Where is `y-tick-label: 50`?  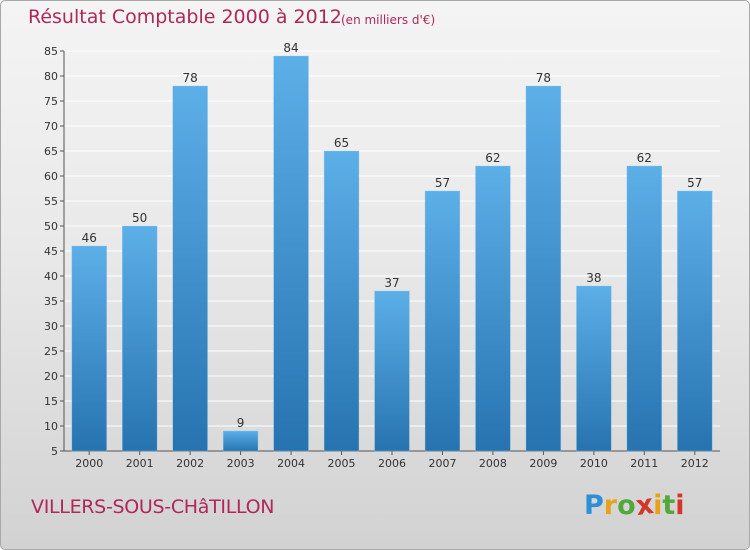
y-tick-label: 50 is located at coordinates (51, 226).